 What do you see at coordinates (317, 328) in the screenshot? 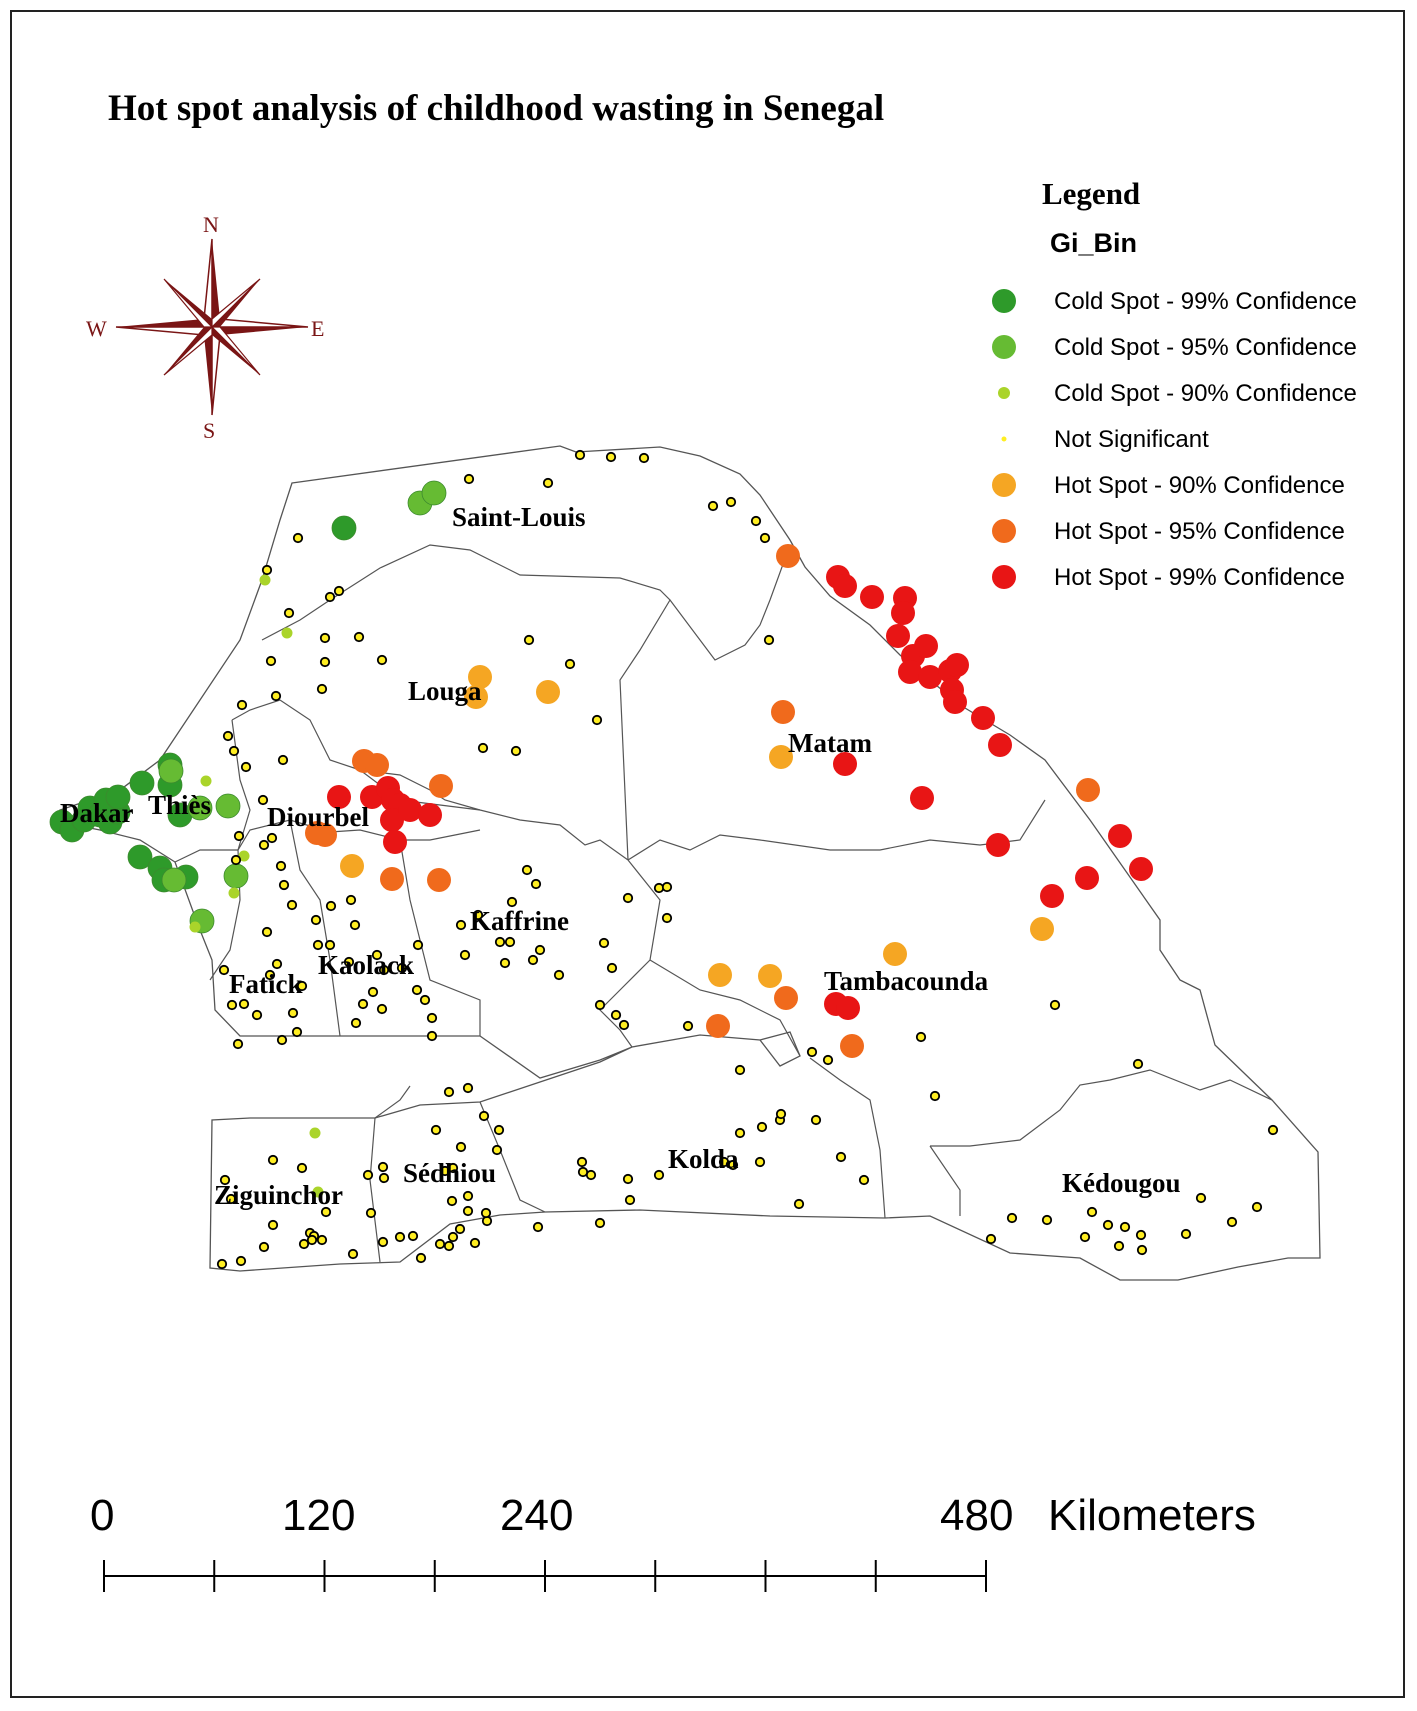
I see `compass-east-label: E` at bounding box center [317, 328].